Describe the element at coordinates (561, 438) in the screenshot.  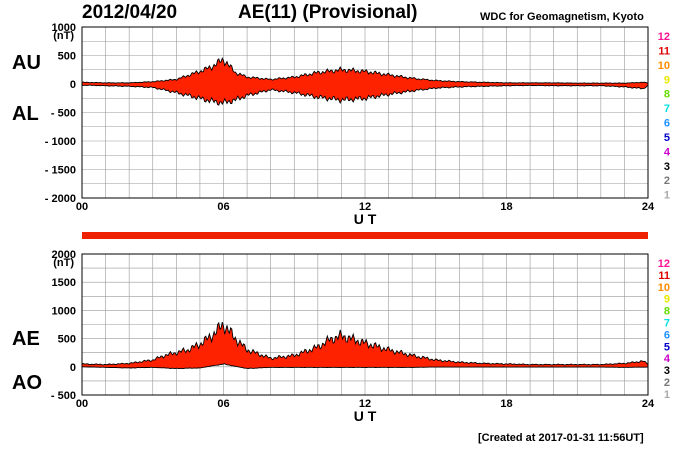
I see `created-timestamp: [Created at 2017-01-31 11:56UT]` at that location.